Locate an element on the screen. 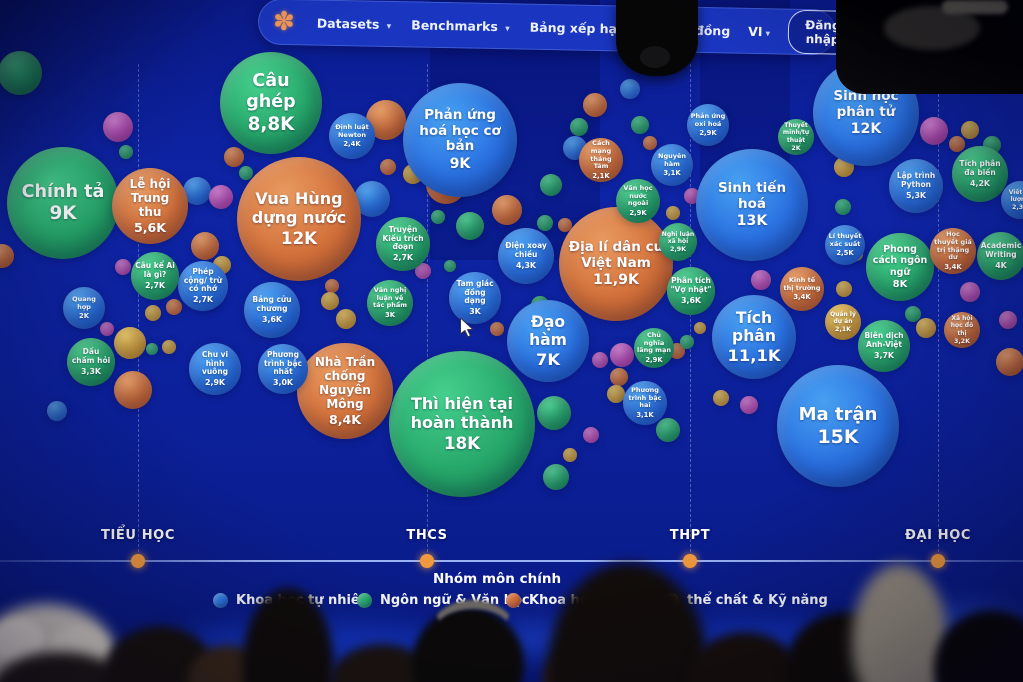  bubble-inh-luat-newton: Định luật Newton 2,4K is located at coordinates (352, 136).